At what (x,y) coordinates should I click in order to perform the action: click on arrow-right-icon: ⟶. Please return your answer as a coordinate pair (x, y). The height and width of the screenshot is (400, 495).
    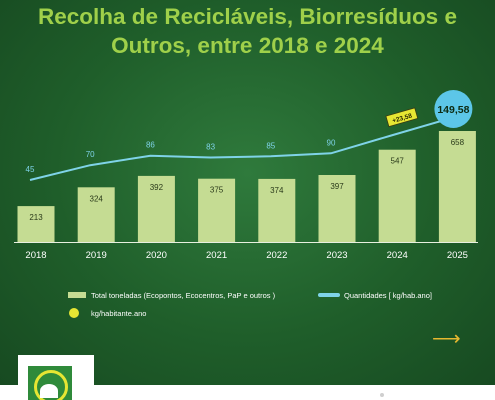
    Looking at the image, I should click on (446, 339).